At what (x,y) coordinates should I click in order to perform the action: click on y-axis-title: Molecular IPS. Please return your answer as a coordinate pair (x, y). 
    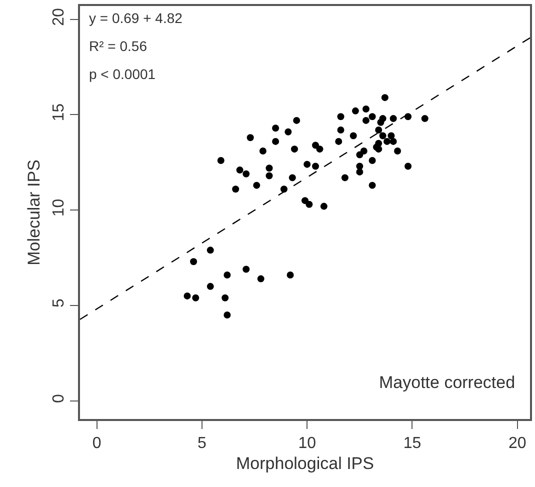
    Looking at the image, I should click on (34, 213).